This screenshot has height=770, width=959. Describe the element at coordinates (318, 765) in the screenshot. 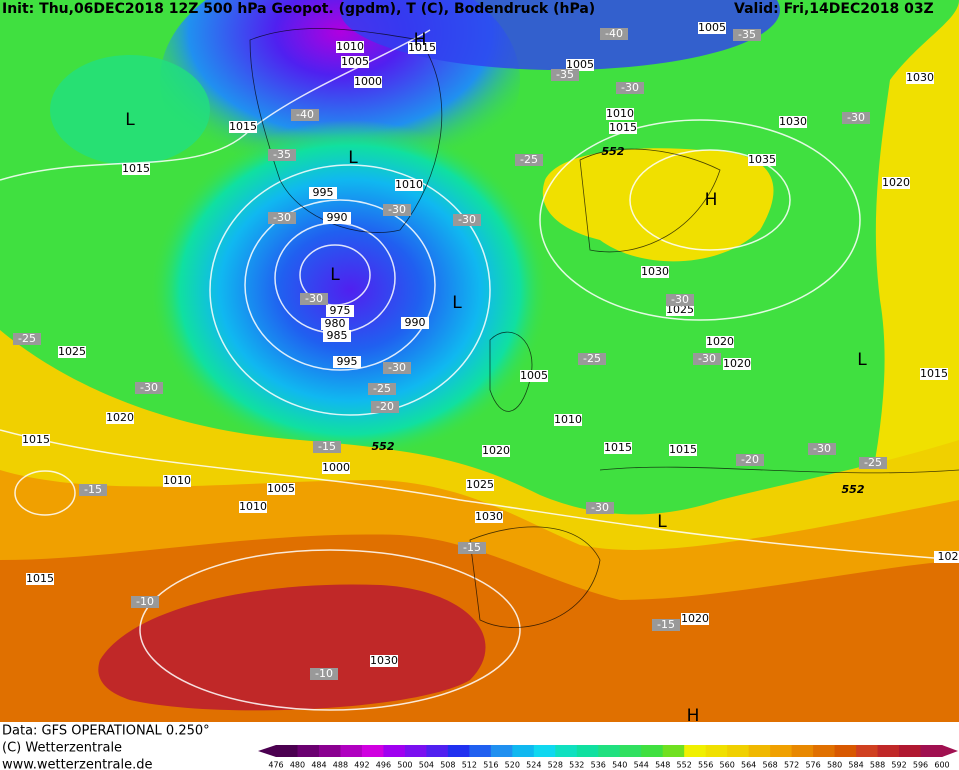

I see `scale-label: 484` at that location.